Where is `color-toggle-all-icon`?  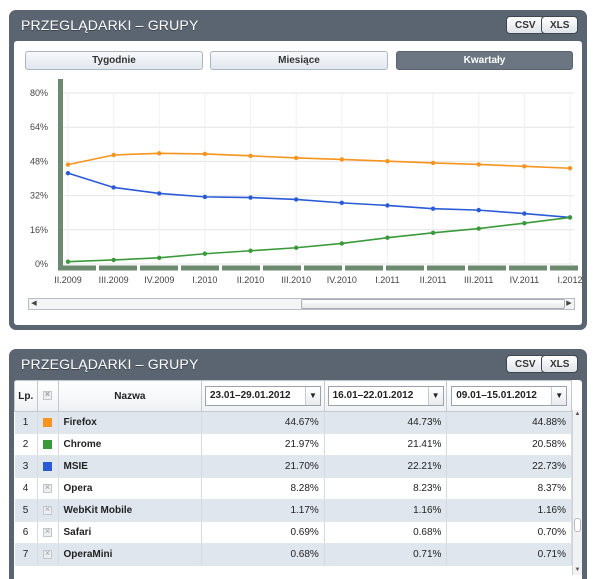 color-toggle-all-icon is located at coordinates (48, 395).